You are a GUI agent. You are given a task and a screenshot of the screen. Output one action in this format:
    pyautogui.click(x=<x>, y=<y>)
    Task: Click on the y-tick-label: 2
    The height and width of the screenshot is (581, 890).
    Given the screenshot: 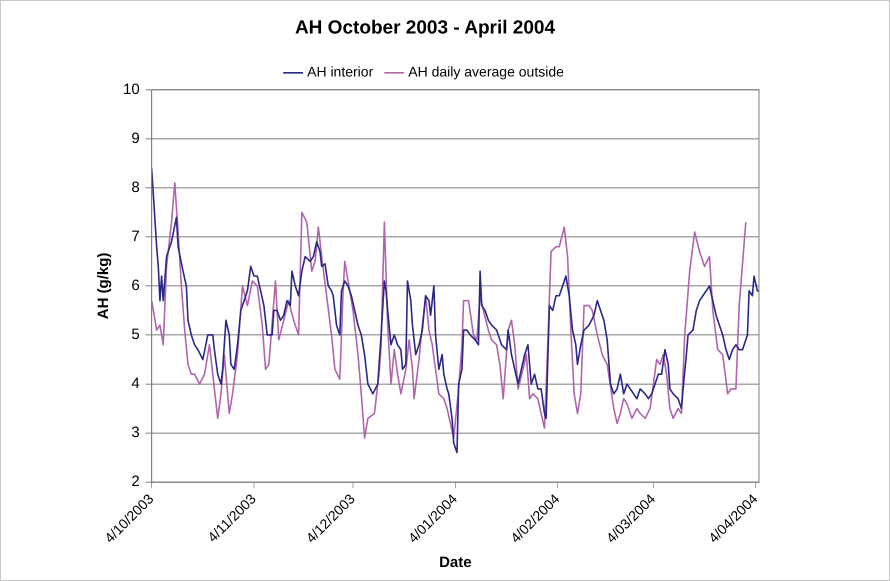 What is the action you would take?
    pyautogui.click(x=135, y=481)
    